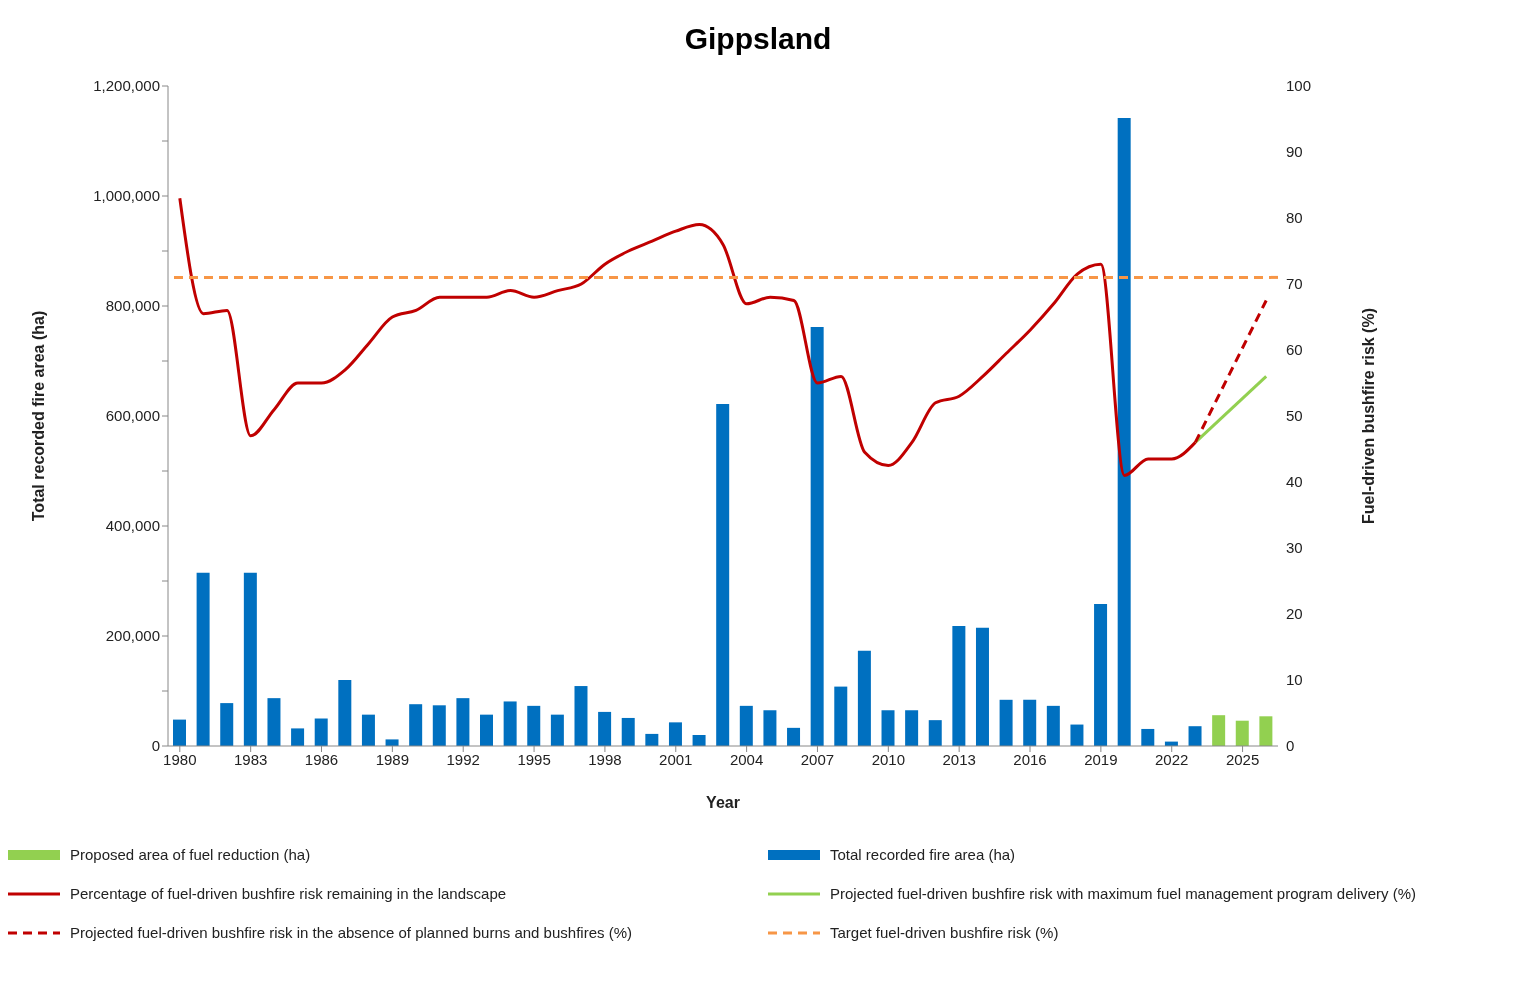 The height and width of the screenshot is (1000, 1536). Describe the element at coordinates (817, 759) in the screenshot. I see `x-tick-label: 2007` at that location.